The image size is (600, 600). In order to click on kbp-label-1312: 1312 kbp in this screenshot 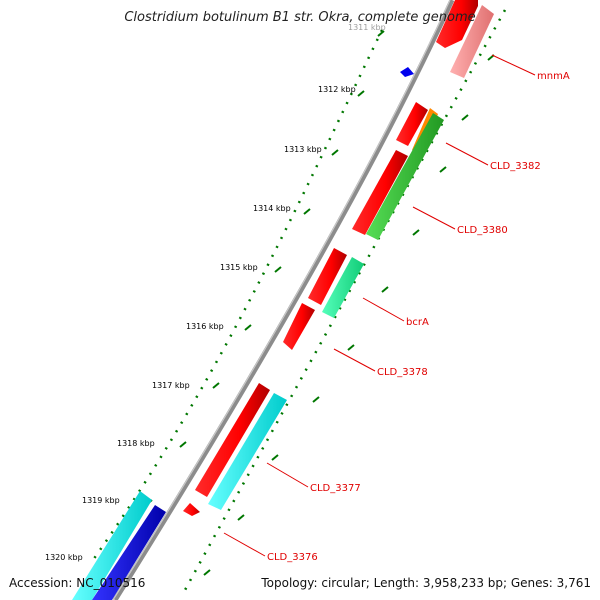, I will do `click(337, 89)`.